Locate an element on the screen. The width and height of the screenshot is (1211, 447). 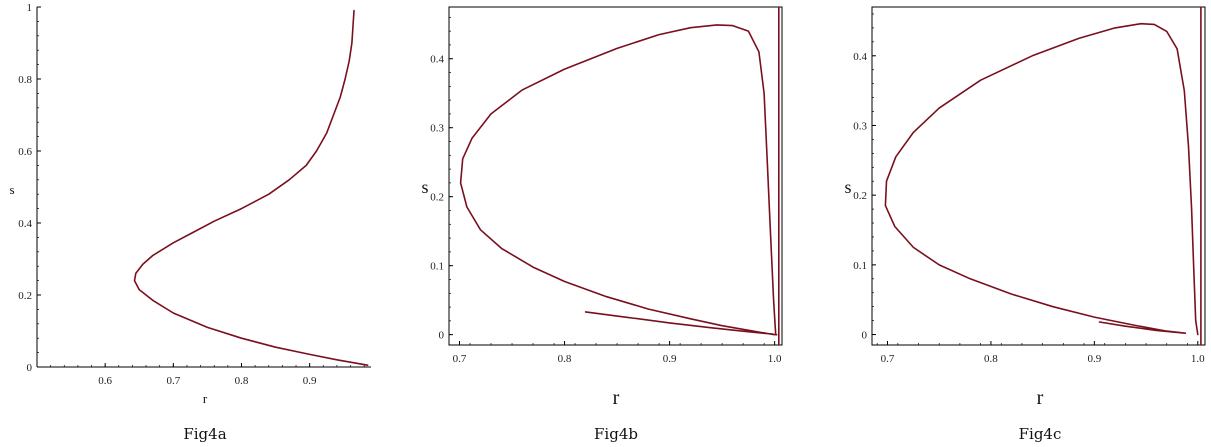
y-tick-label: 1 is located at coordinates (30, 8).